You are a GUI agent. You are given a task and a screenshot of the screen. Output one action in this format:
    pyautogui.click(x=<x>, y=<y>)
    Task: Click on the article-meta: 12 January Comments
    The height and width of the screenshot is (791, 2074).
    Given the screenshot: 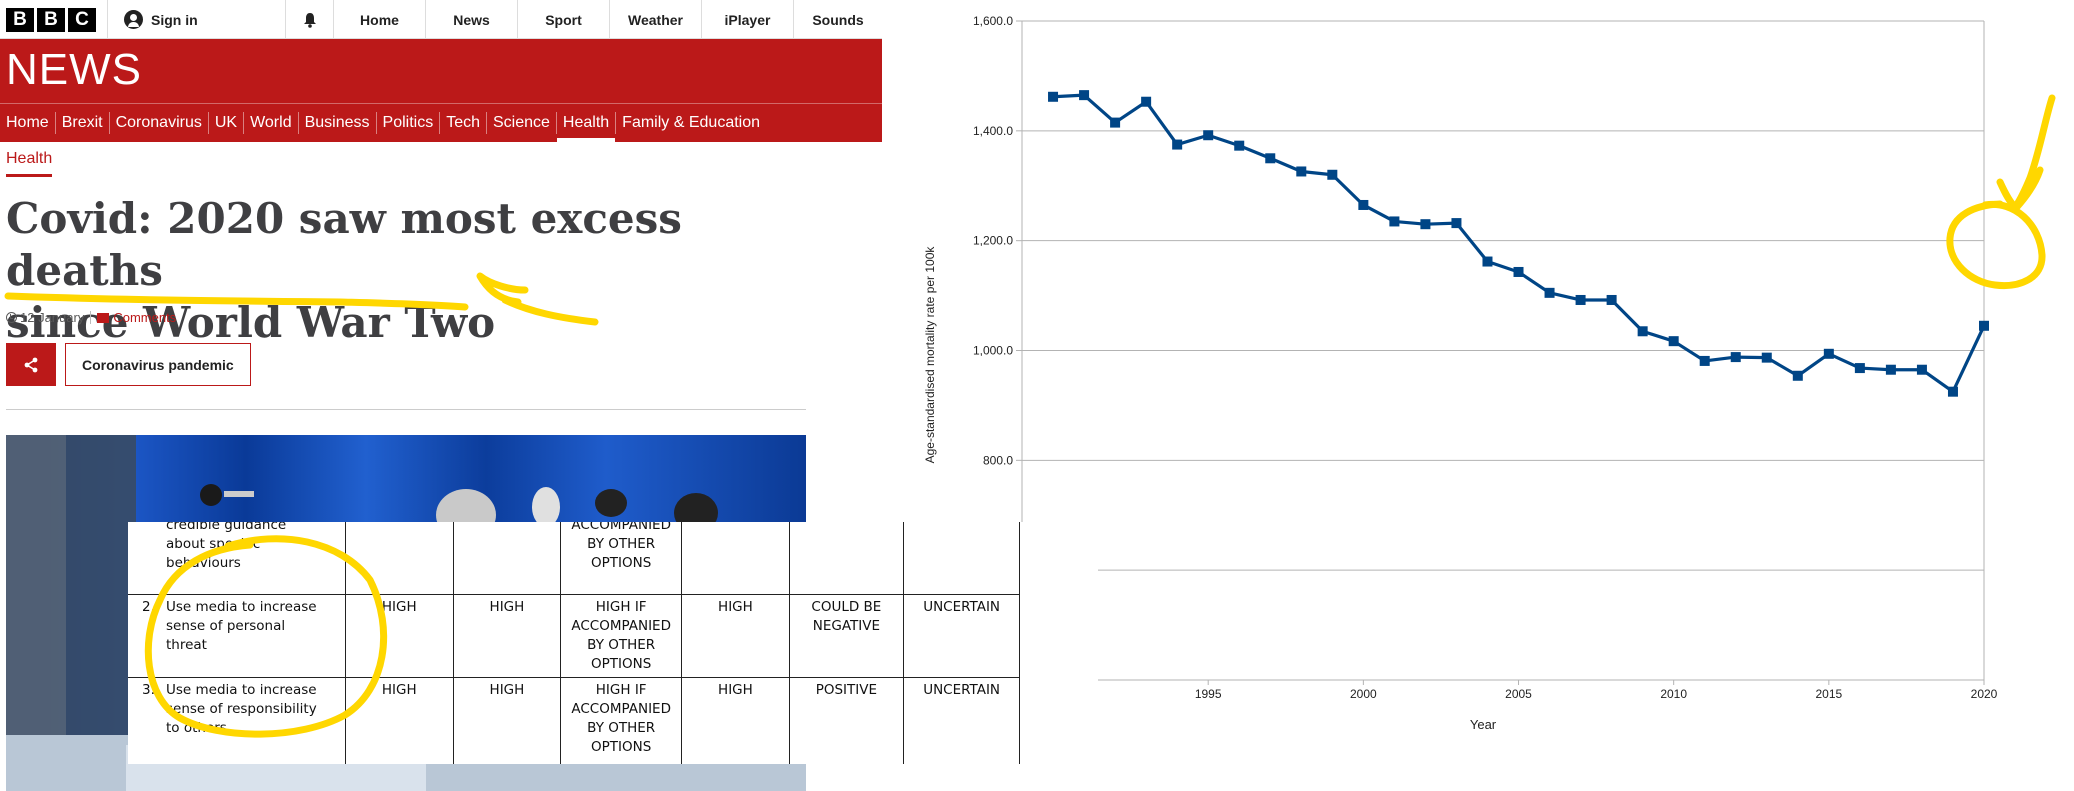 What is the action you would take?
    pyautogui.click(x=91, y=317)
    